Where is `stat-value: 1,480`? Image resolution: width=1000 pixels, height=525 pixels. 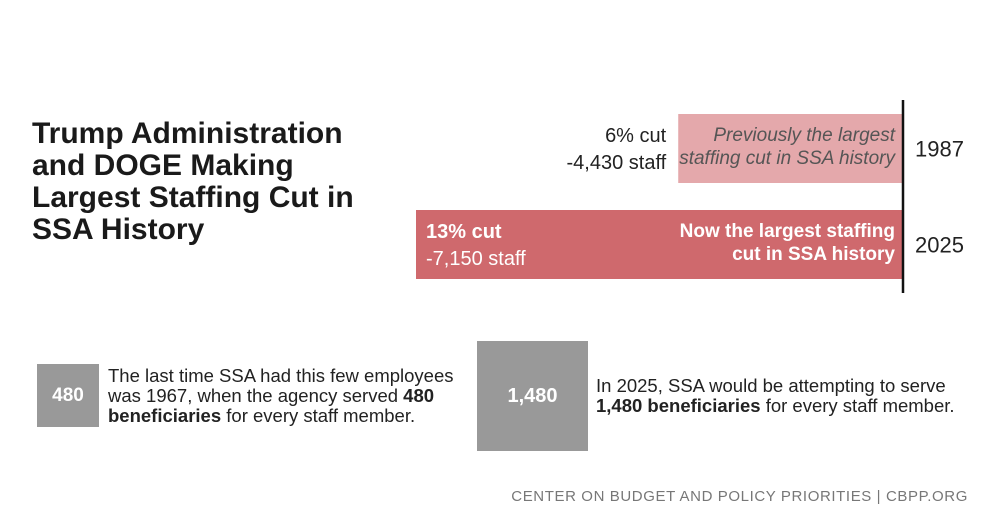
stat-value: 1,480 is located at coordinates (532, 395).